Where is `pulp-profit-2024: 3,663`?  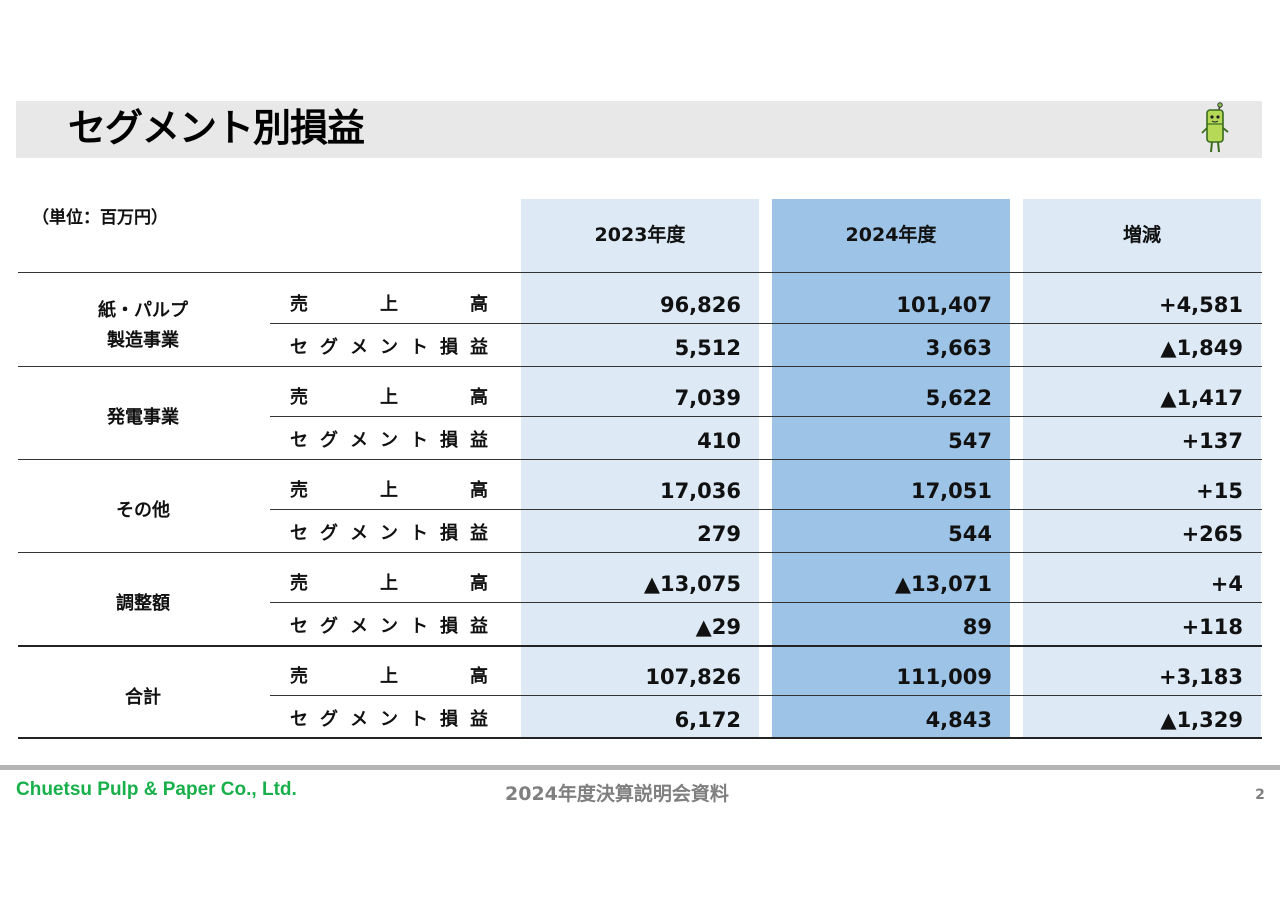
pulp-profit-2024: 3,663 is located at coordinates (958, 348).